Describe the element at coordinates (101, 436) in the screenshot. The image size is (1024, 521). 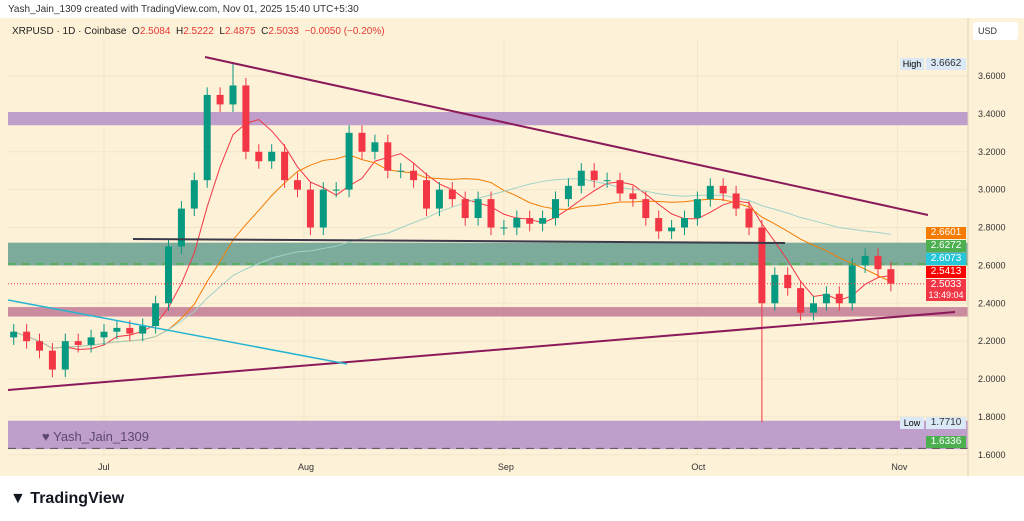
I see `watermark-text: Yash_Jain_1309` at that location.